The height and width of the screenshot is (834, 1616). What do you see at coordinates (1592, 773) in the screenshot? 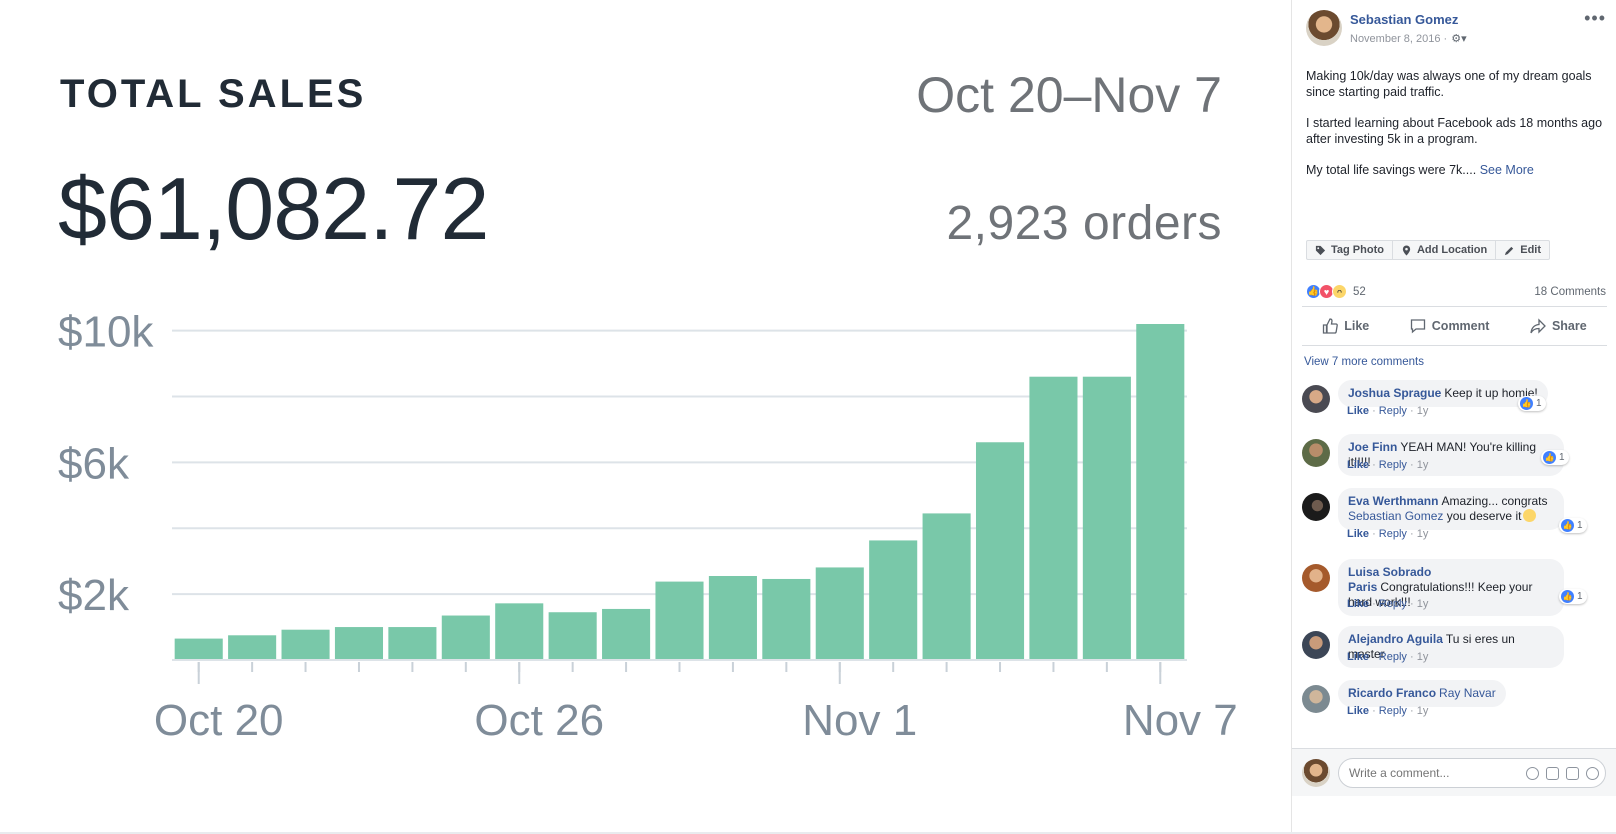
I see `sticker-icon` at bounding box center [1592, 773].